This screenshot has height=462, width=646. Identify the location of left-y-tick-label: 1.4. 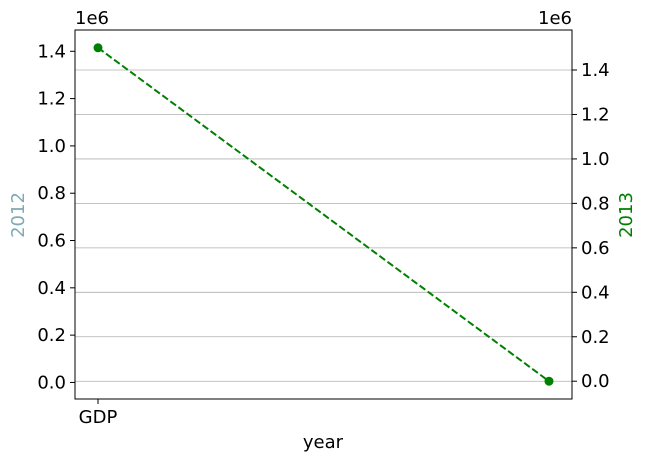
(51, 51).